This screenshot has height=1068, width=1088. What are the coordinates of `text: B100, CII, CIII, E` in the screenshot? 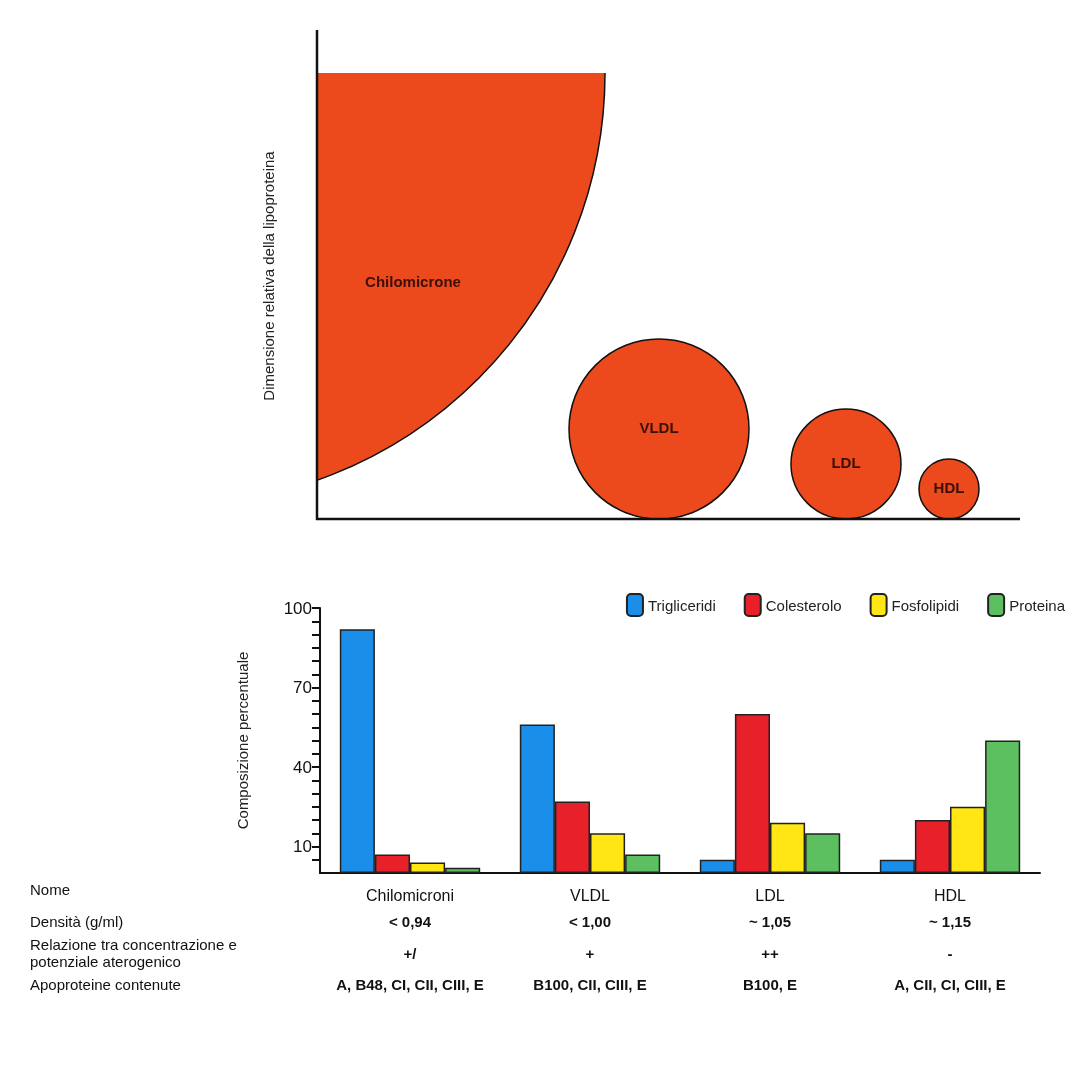 It's located at (590, 984).